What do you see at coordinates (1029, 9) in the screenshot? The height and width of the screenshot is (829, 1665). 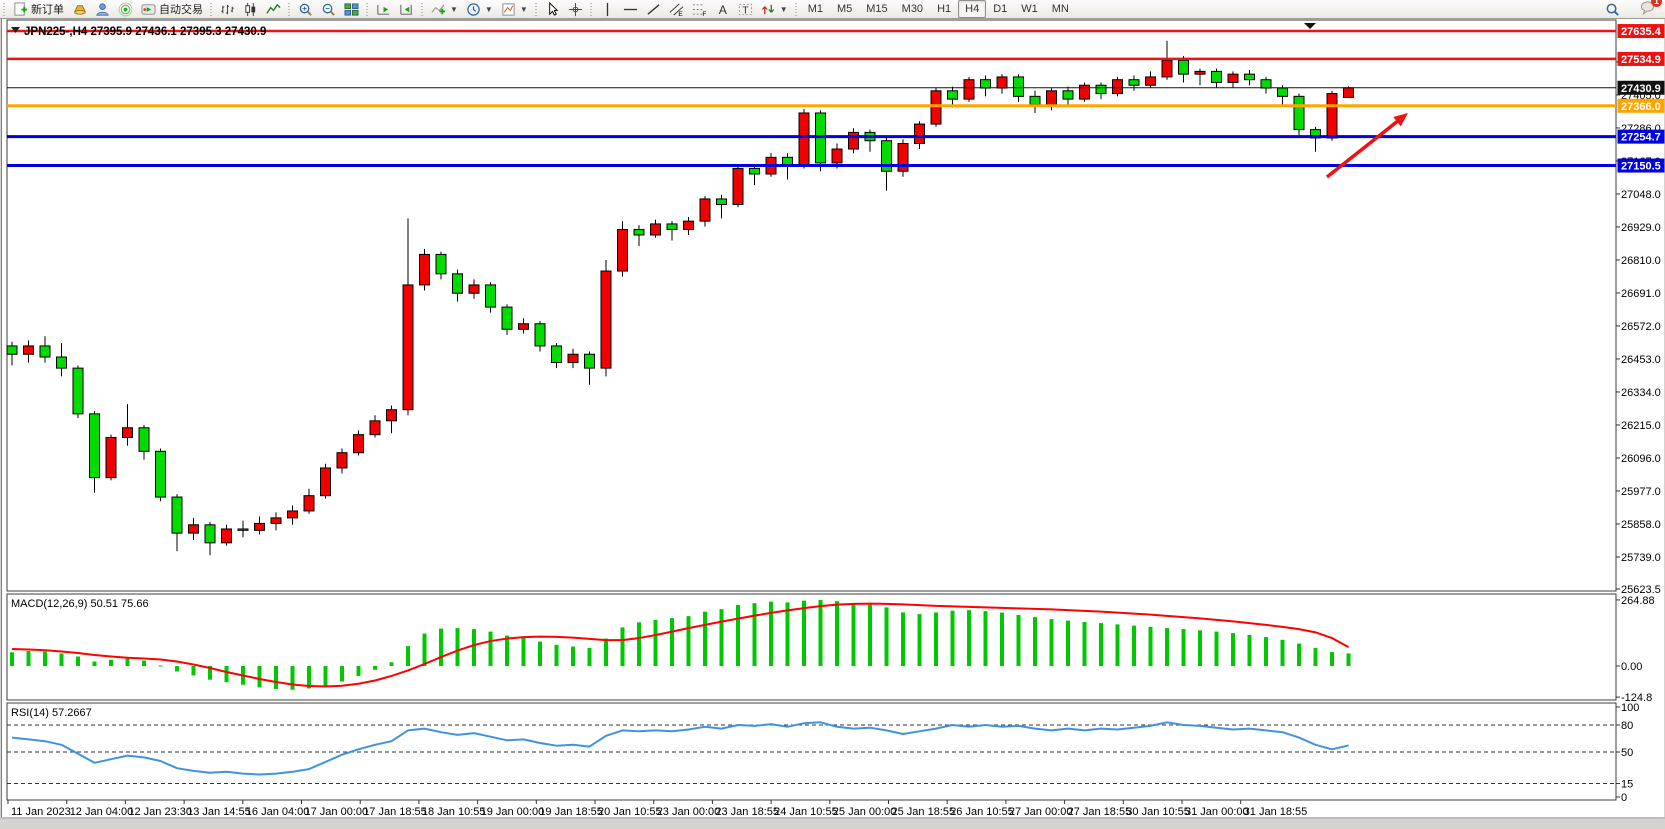 I see `timeframe-w1-button: W1` at bounding box center [1029, 9].